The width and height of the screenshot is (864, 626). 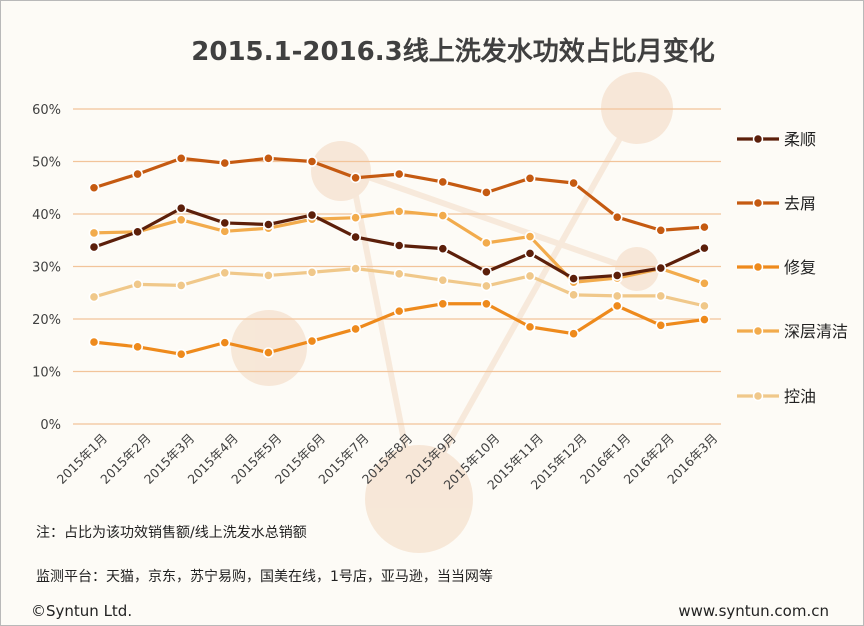 I want to click on series-柔顺, so click(x=399, y=243).